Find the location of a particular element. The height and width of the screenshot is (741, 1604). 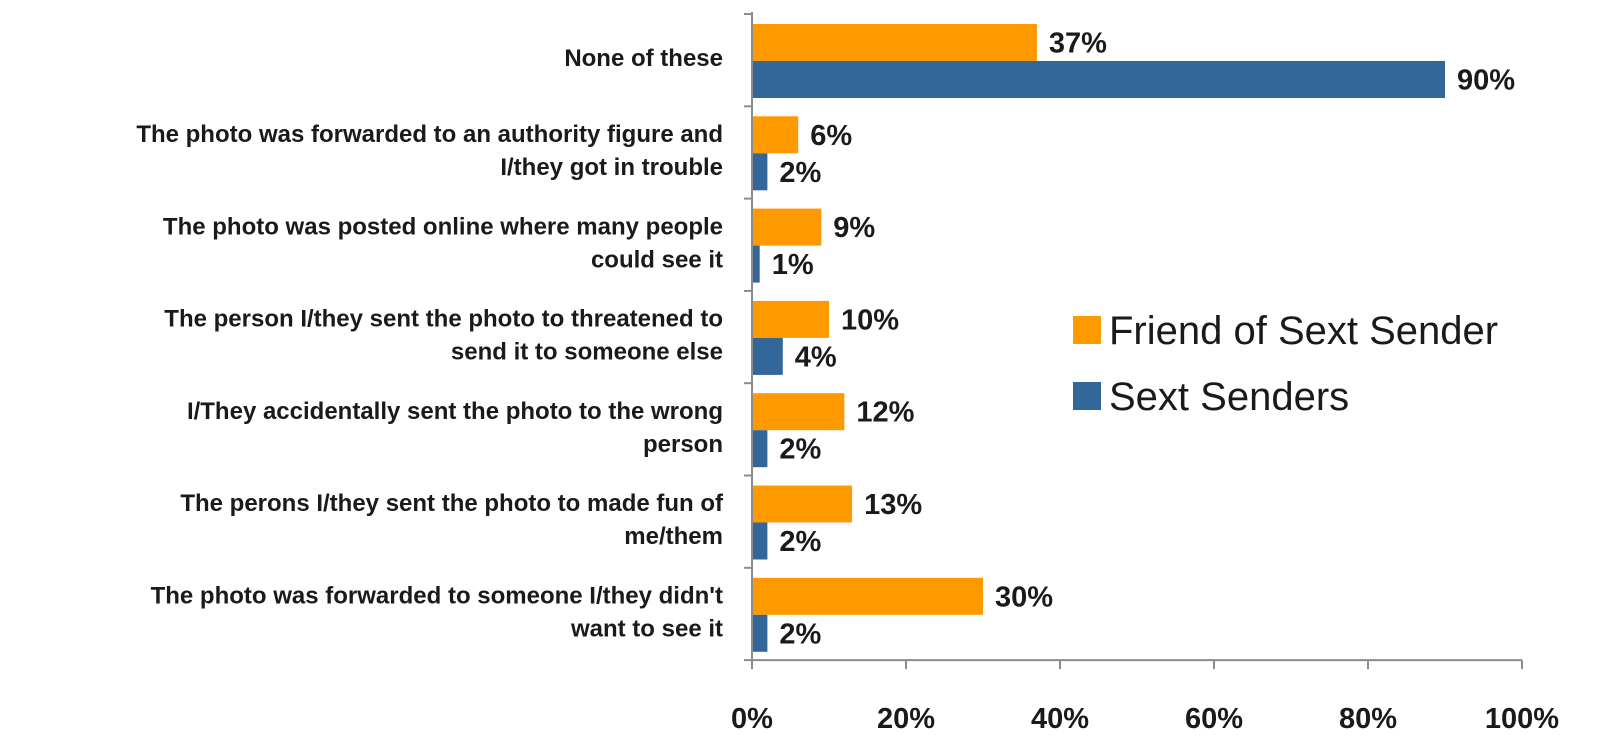

data-label: 6% is located at coordinates (831, 136).